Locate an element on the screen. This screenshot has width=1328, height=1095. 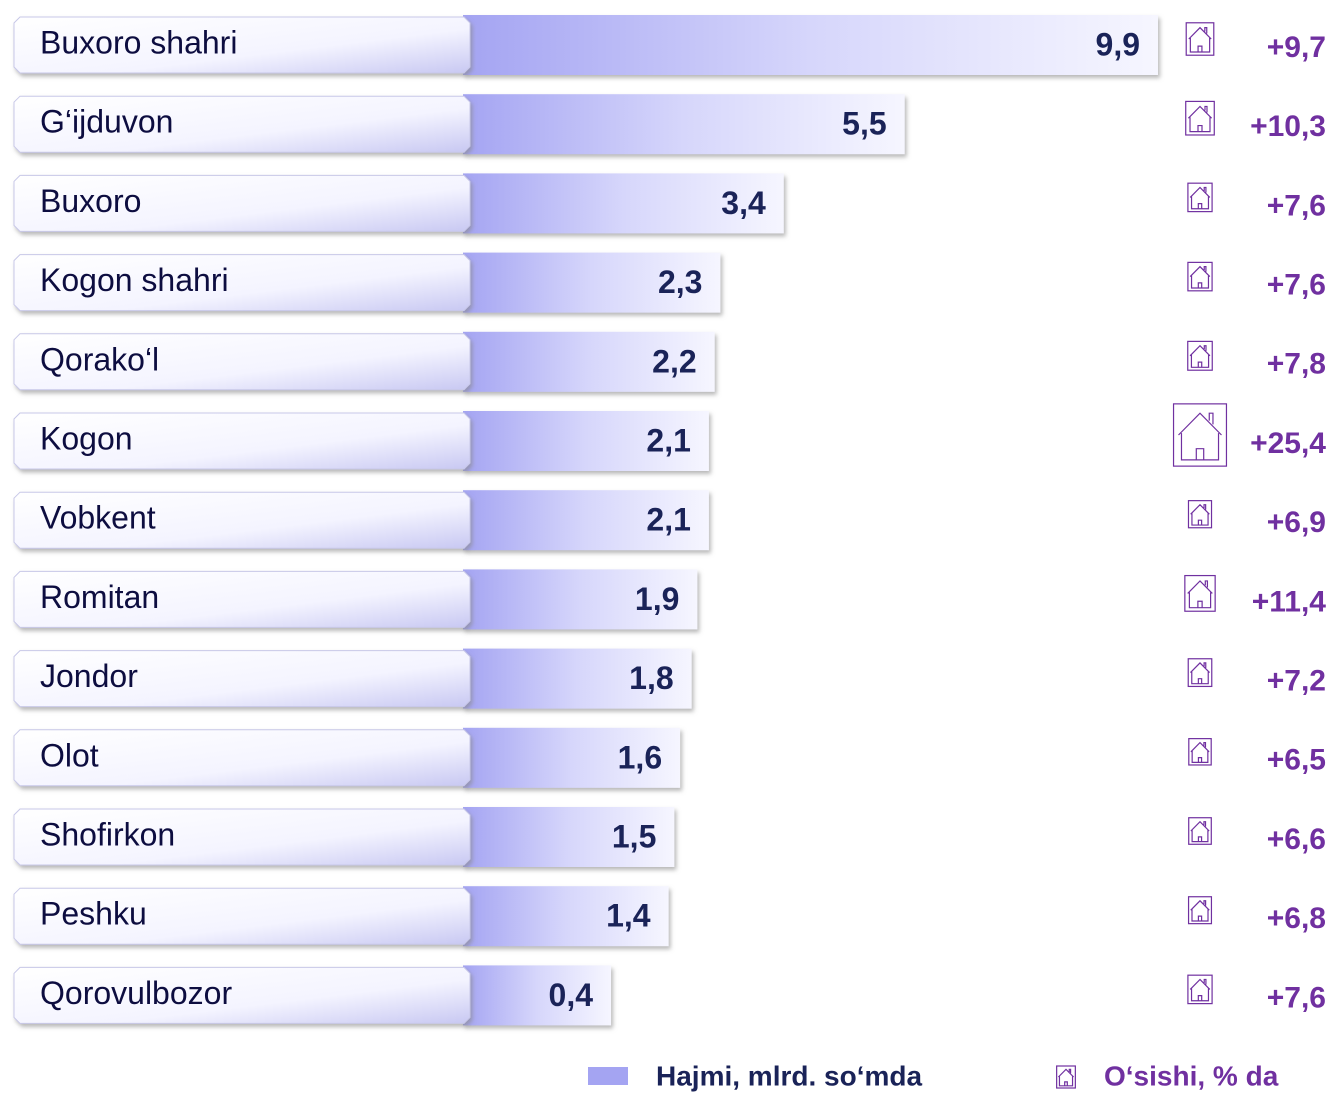
growth-label: +6,9 is located at coordinates (1296, 522).